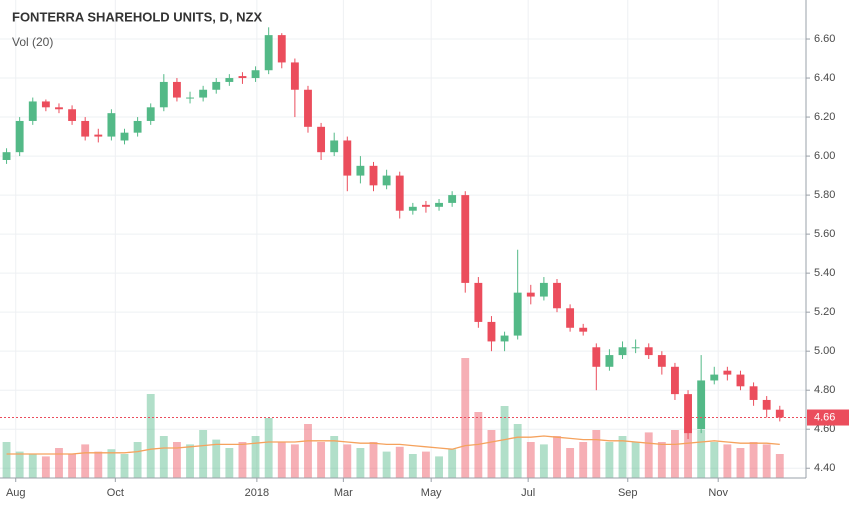  I want to click on y-tick-label: 5.60, so click(824, 234).